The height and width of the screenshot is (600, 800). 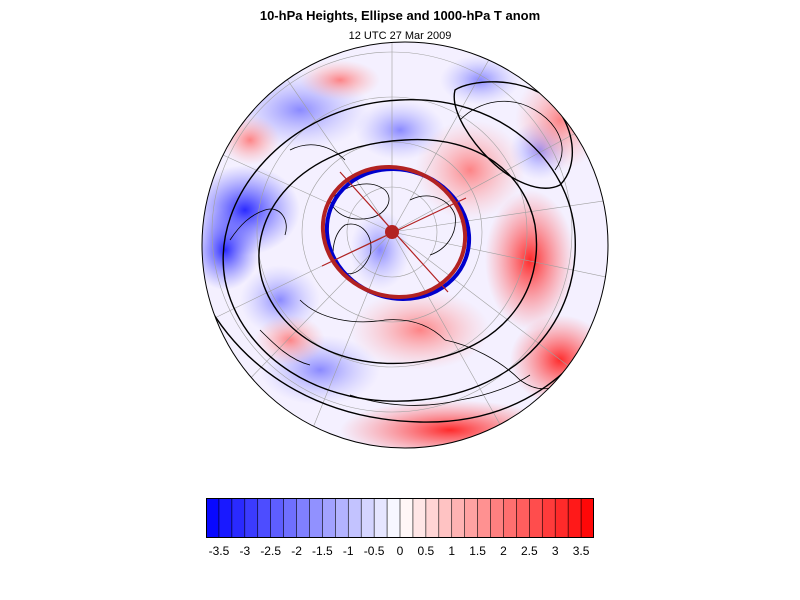 I want to click on vortex-ellipse, so click(x=396, y=233).